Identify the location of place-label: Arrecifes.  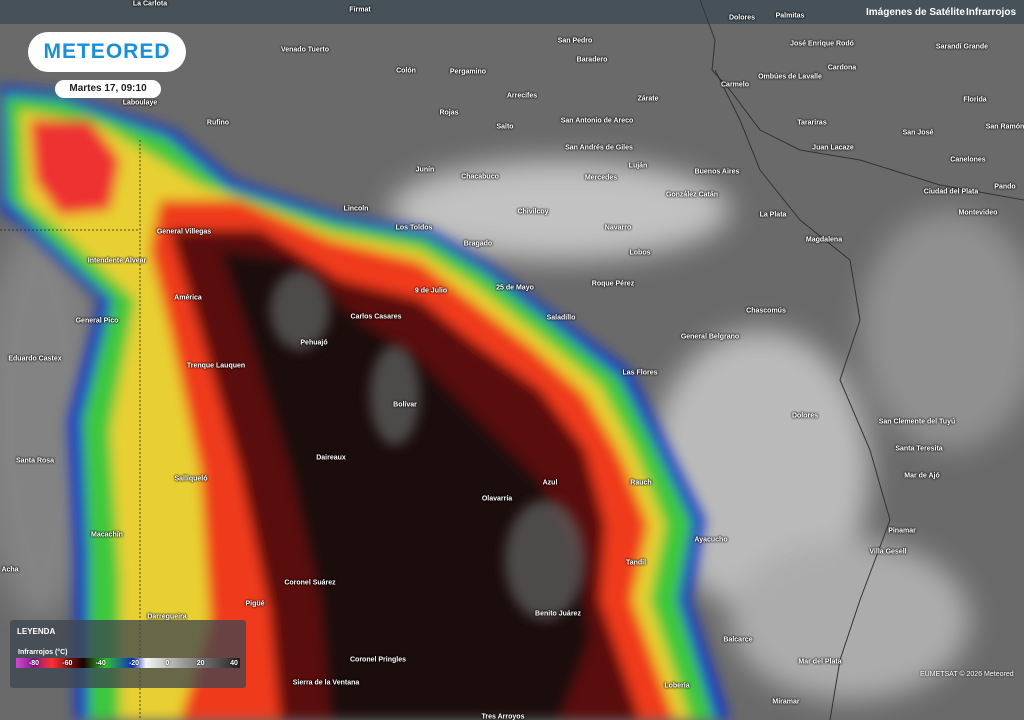
(522, 96).